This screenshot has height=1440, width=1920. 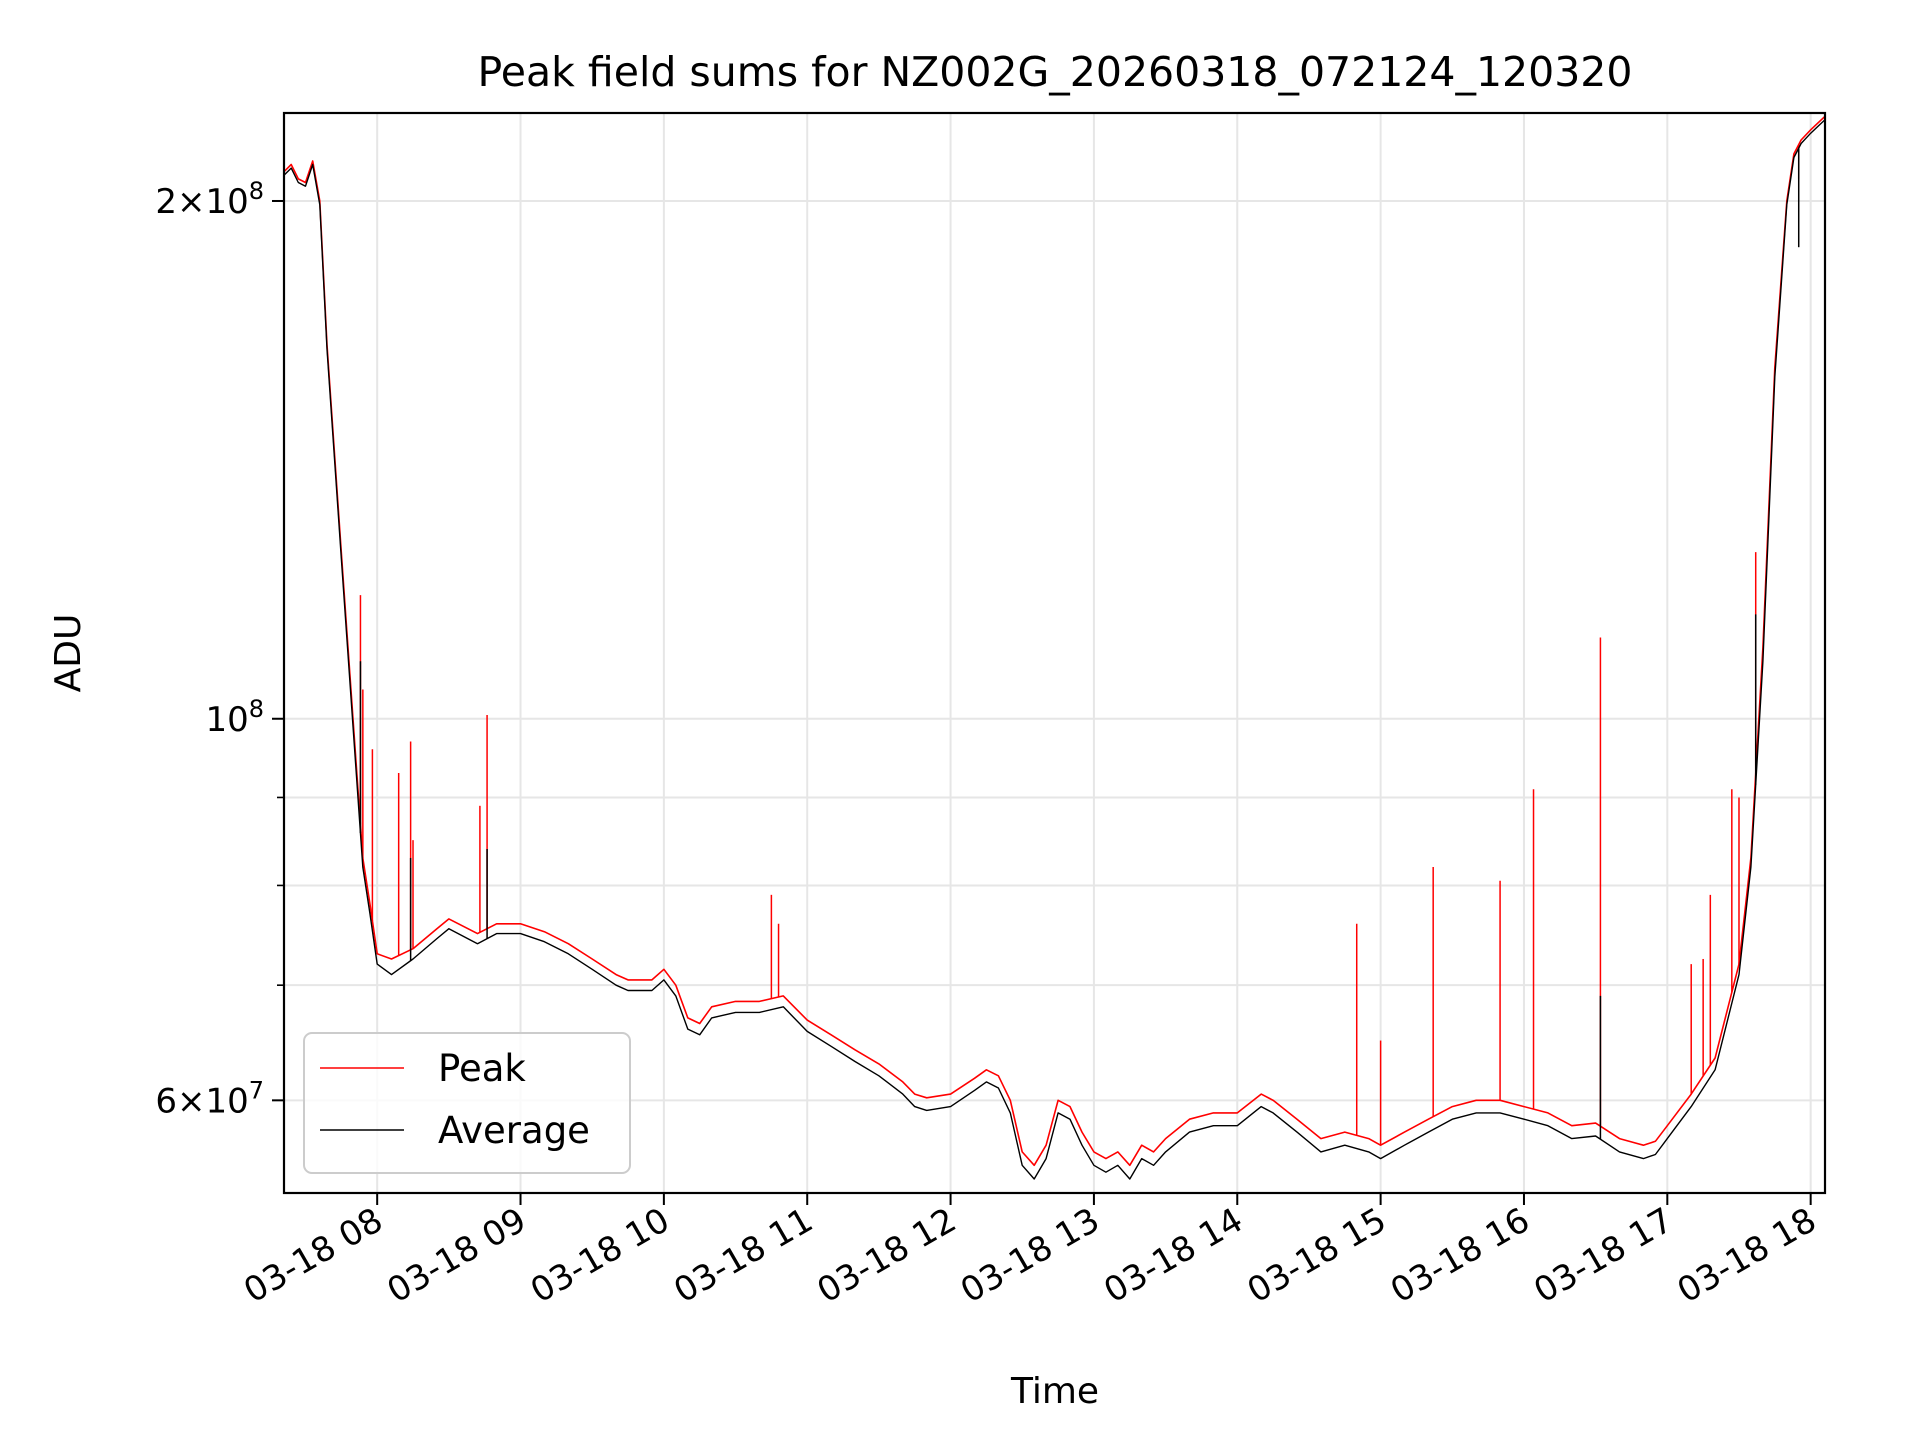 I want to click on y-tick-mantissa: 6, so click(x=166, y=1101).